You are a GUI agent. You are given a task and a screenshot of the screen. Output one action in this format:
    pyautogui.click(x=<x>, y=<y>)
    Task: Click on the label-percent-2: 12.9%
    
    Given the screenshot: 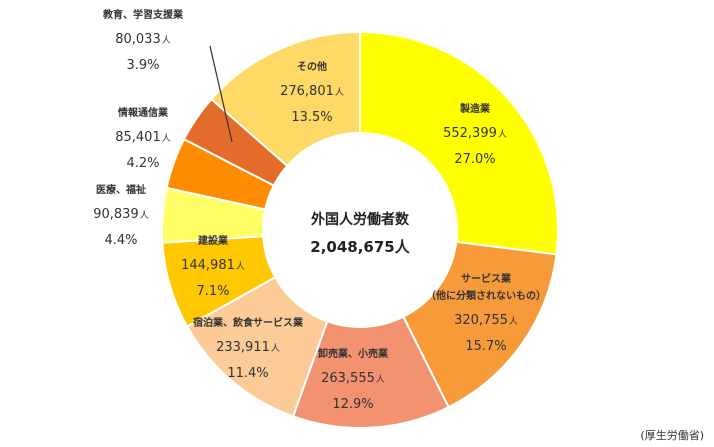 What is the action you would take?
    pyautogui.click(x=352, y=404)
    